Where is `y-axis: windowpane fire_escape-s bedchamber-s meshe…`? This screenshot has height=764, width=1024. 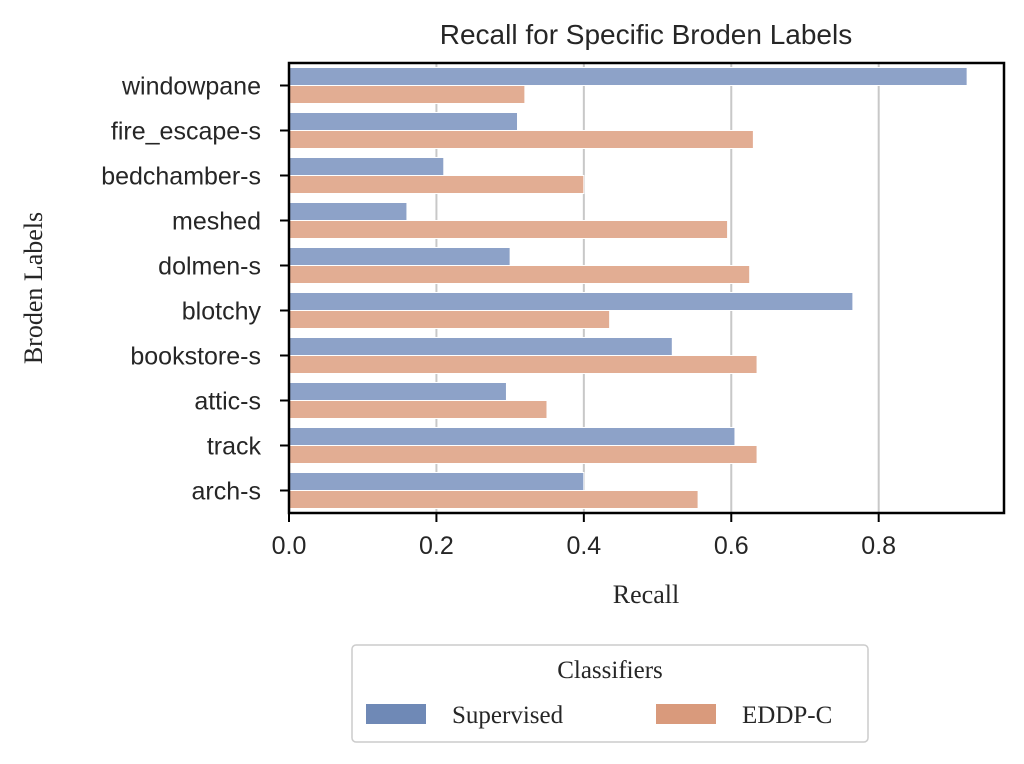 y-axis: windowpane fire_escape-s bedchamber-s meshe… is located at coordinates (195, 289).